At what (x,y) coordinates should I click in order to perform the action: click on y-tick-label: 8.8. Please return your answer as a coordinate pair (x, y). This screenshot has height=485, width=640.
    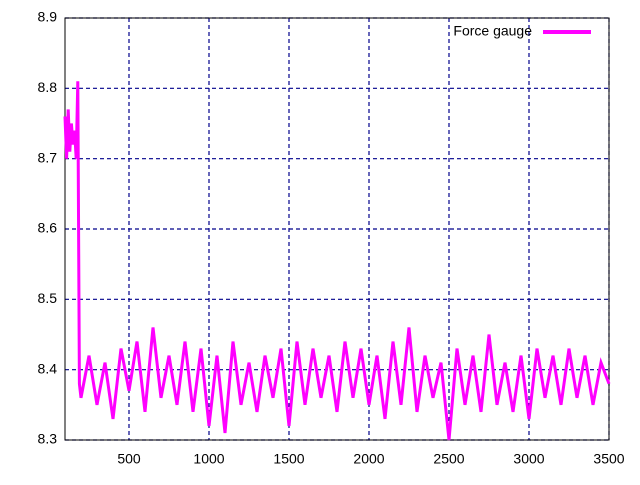
    Looking at the image, I should click on (48, 87).